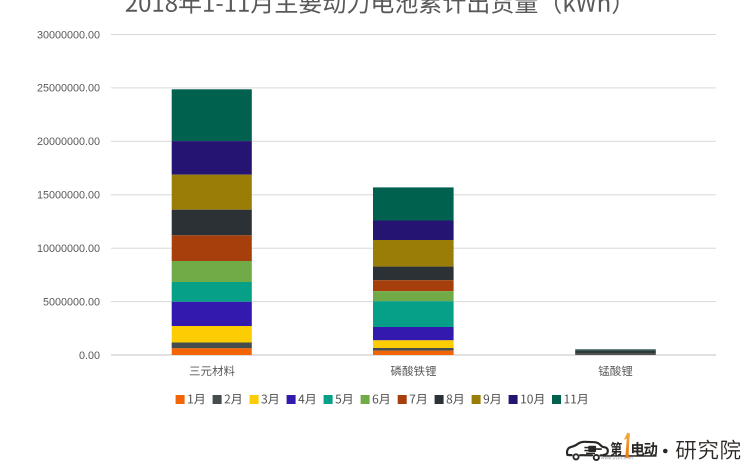  Describe the element at coordinates (68, 196) in the screenshot. I see `svg-text: 15000000.00` at that location.